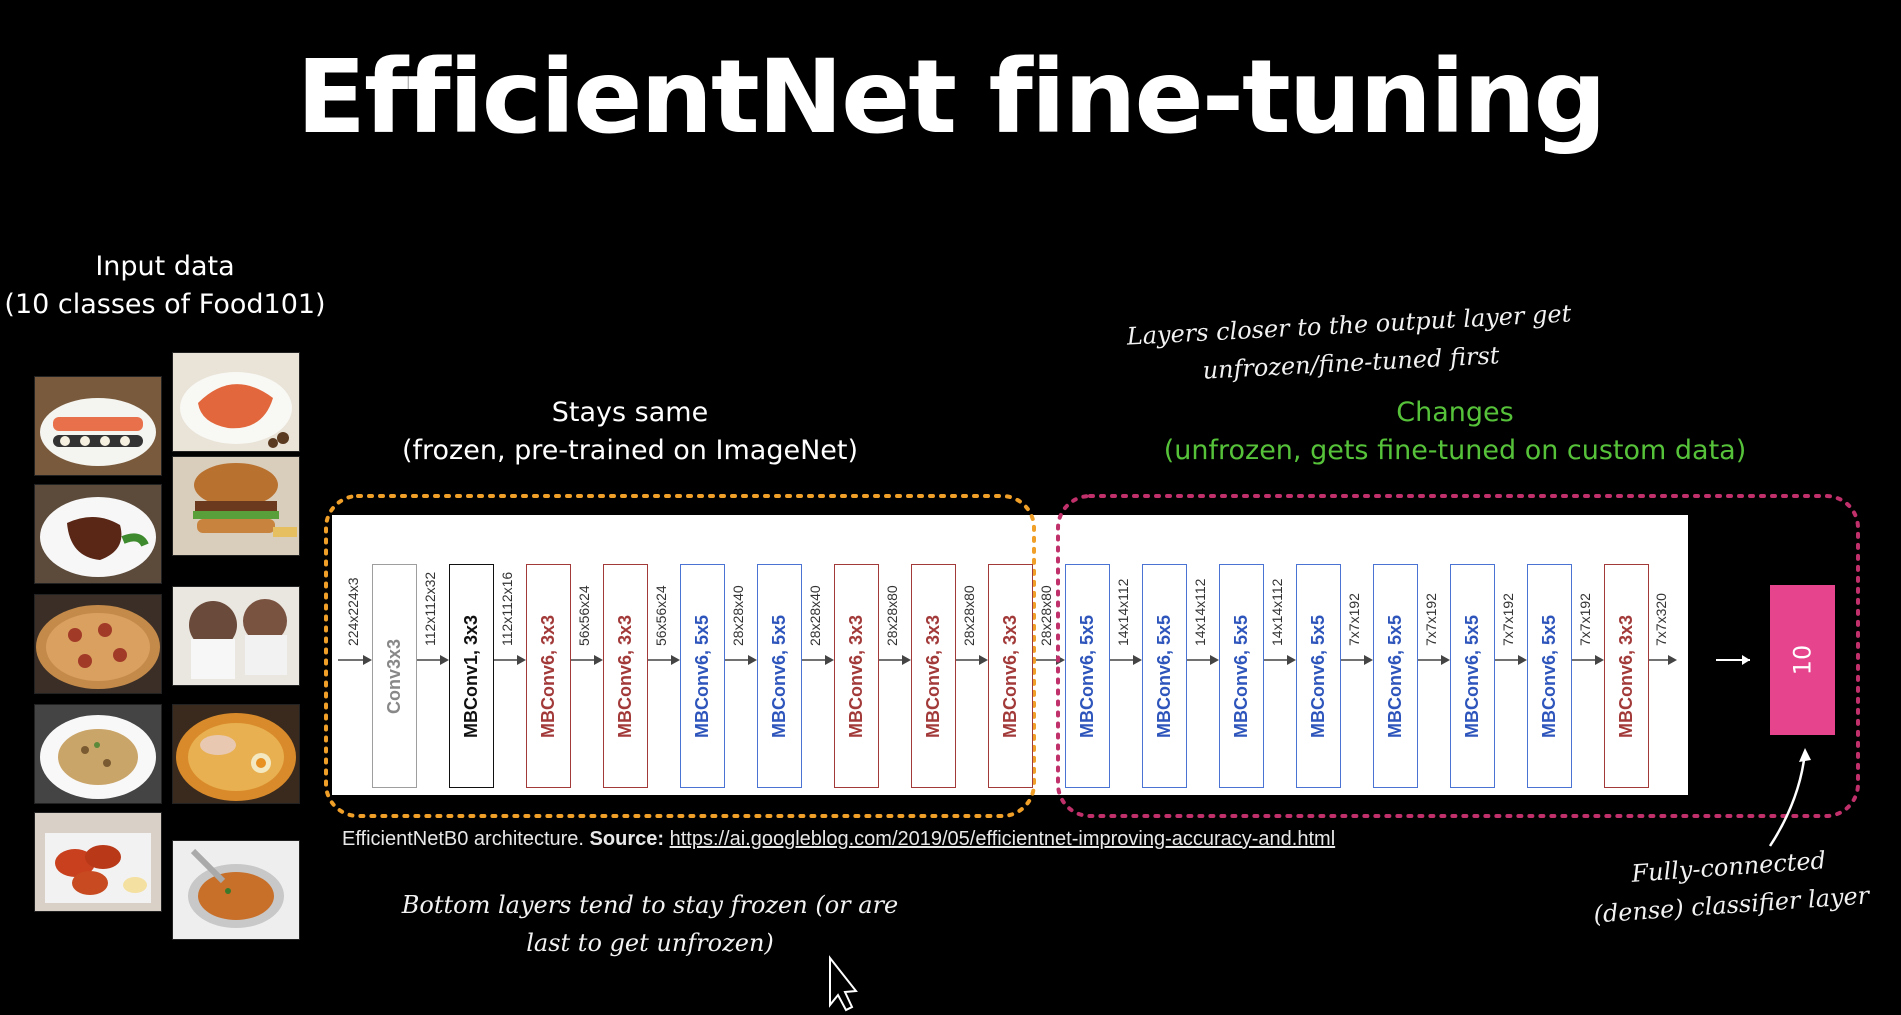  Describe the element at coordinates (843, 983) in the screenshot. I see `mouse-cursor` at that location.